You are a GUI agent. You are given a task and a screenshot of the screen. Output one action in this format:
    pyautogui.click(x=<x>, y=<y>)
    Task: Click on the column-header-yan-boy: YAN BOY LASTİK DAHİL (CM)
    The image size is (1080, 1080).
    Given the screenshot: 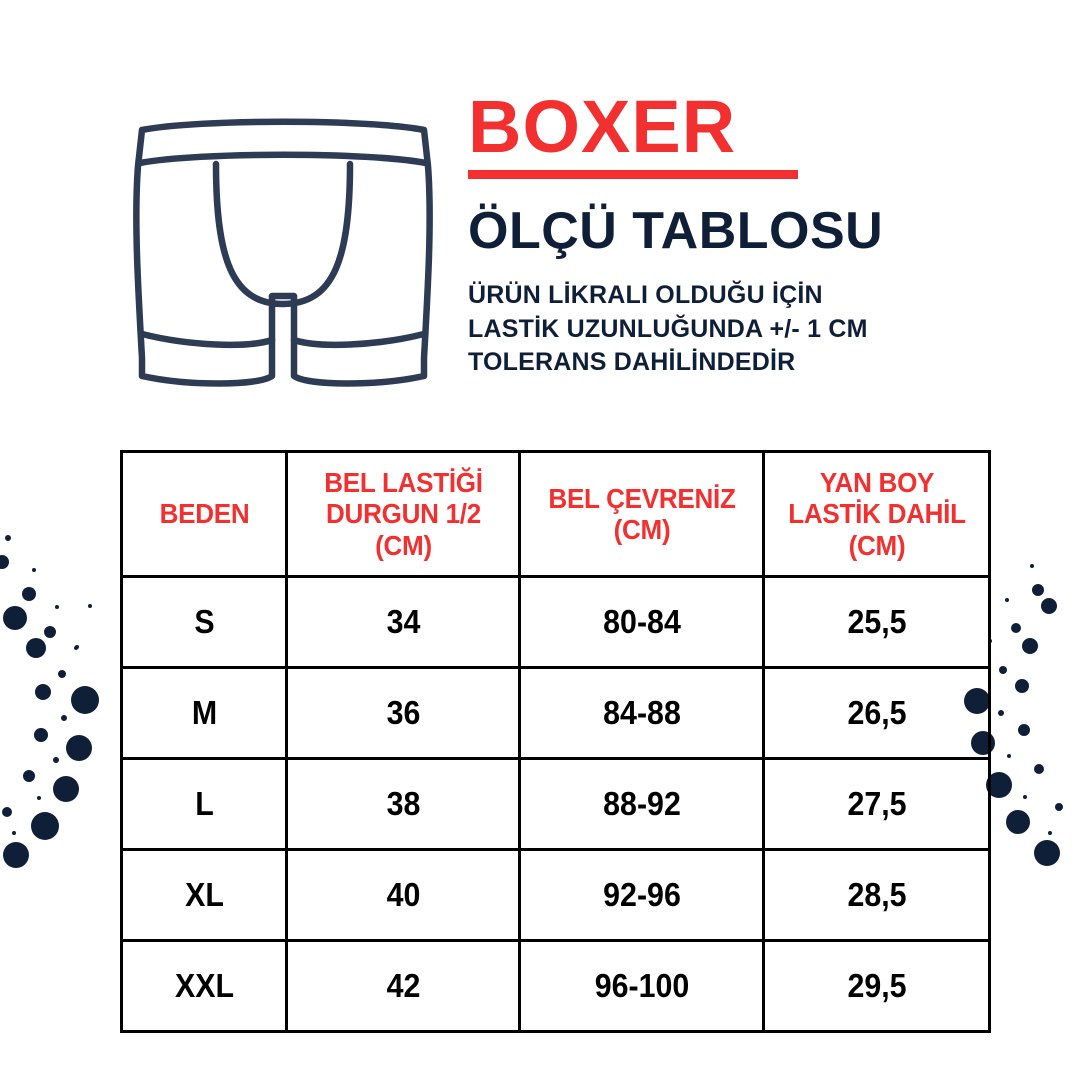 What is the action you would take?
    pyautogui.click(x=876, y=514)
    